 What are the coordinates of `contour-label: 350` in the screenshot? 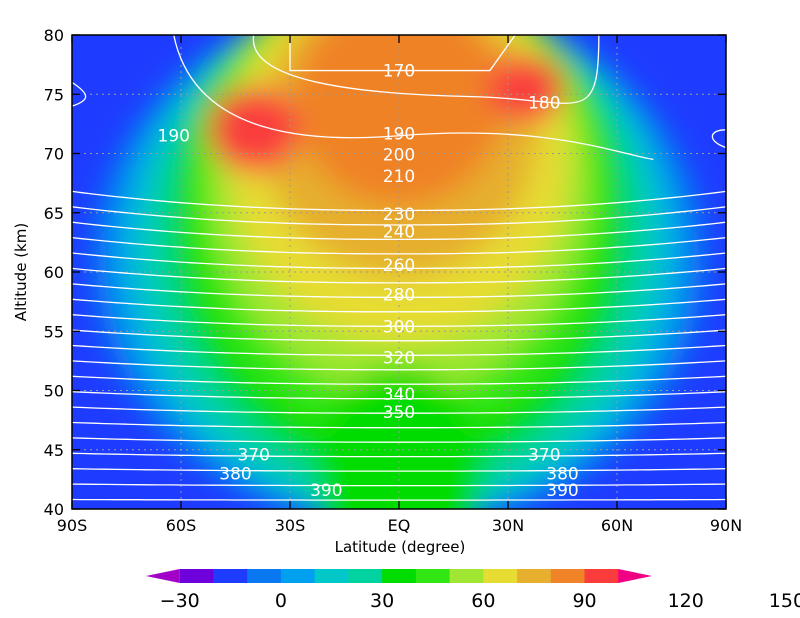 It's located at (399, 413).